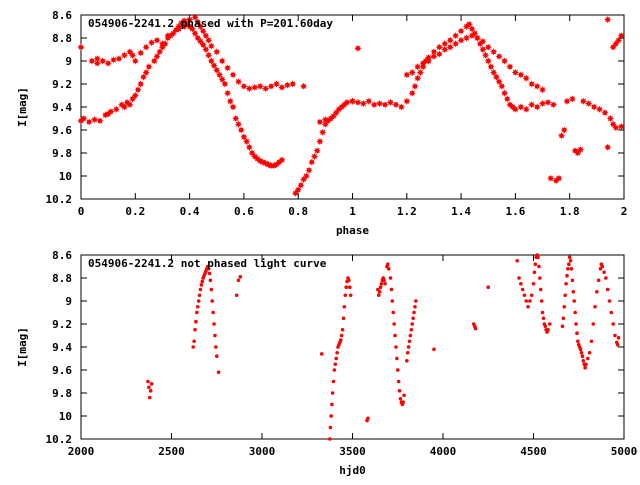  What do you see at coordinates (59, 439) in the screenshot?
I see `bottom-y-tick-label: 10.2` at bounding box center [59, 439].